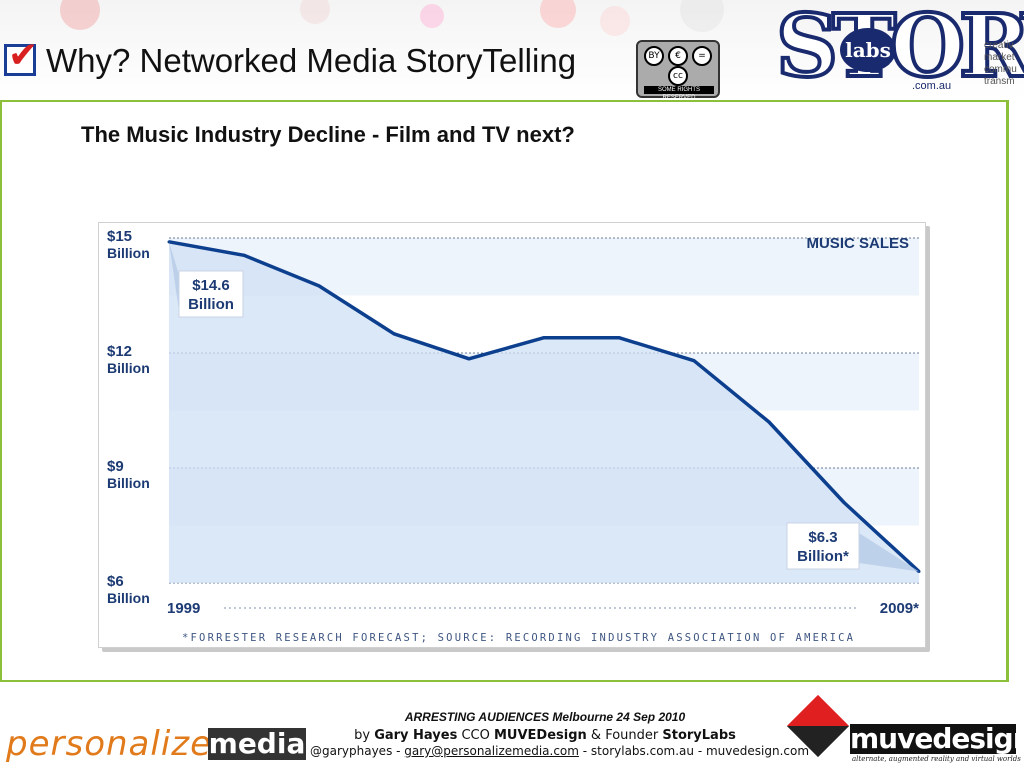  Describe the element at coordinates (211, 304) in the screenshot. I see `callout-unit: Billion` at that location.